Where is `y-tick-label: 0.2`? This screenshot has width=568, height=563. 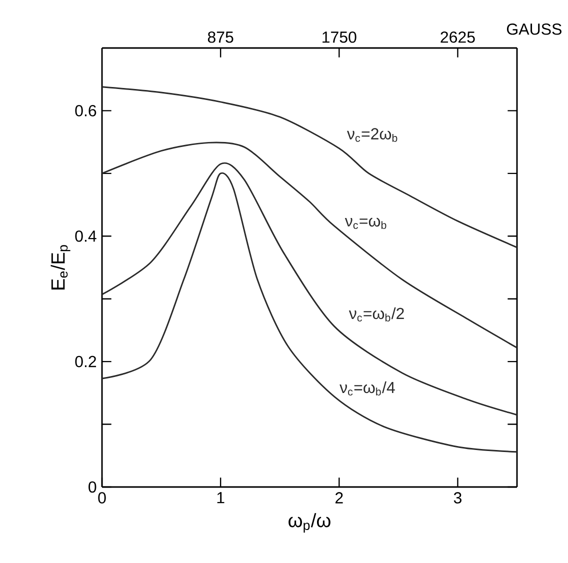
y-tick-label: 0.2 is located at coordinates (85, 362).